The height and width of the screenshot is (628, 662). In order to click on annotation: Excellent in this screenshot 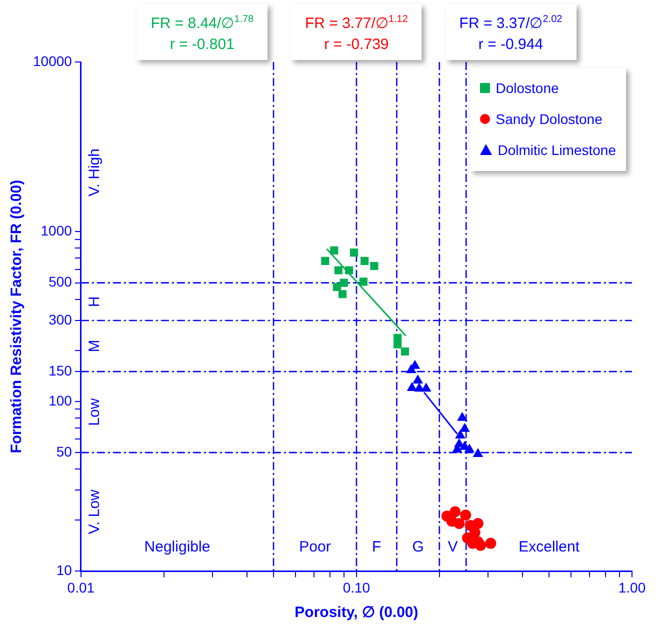, I will do `click(549, 547)`.